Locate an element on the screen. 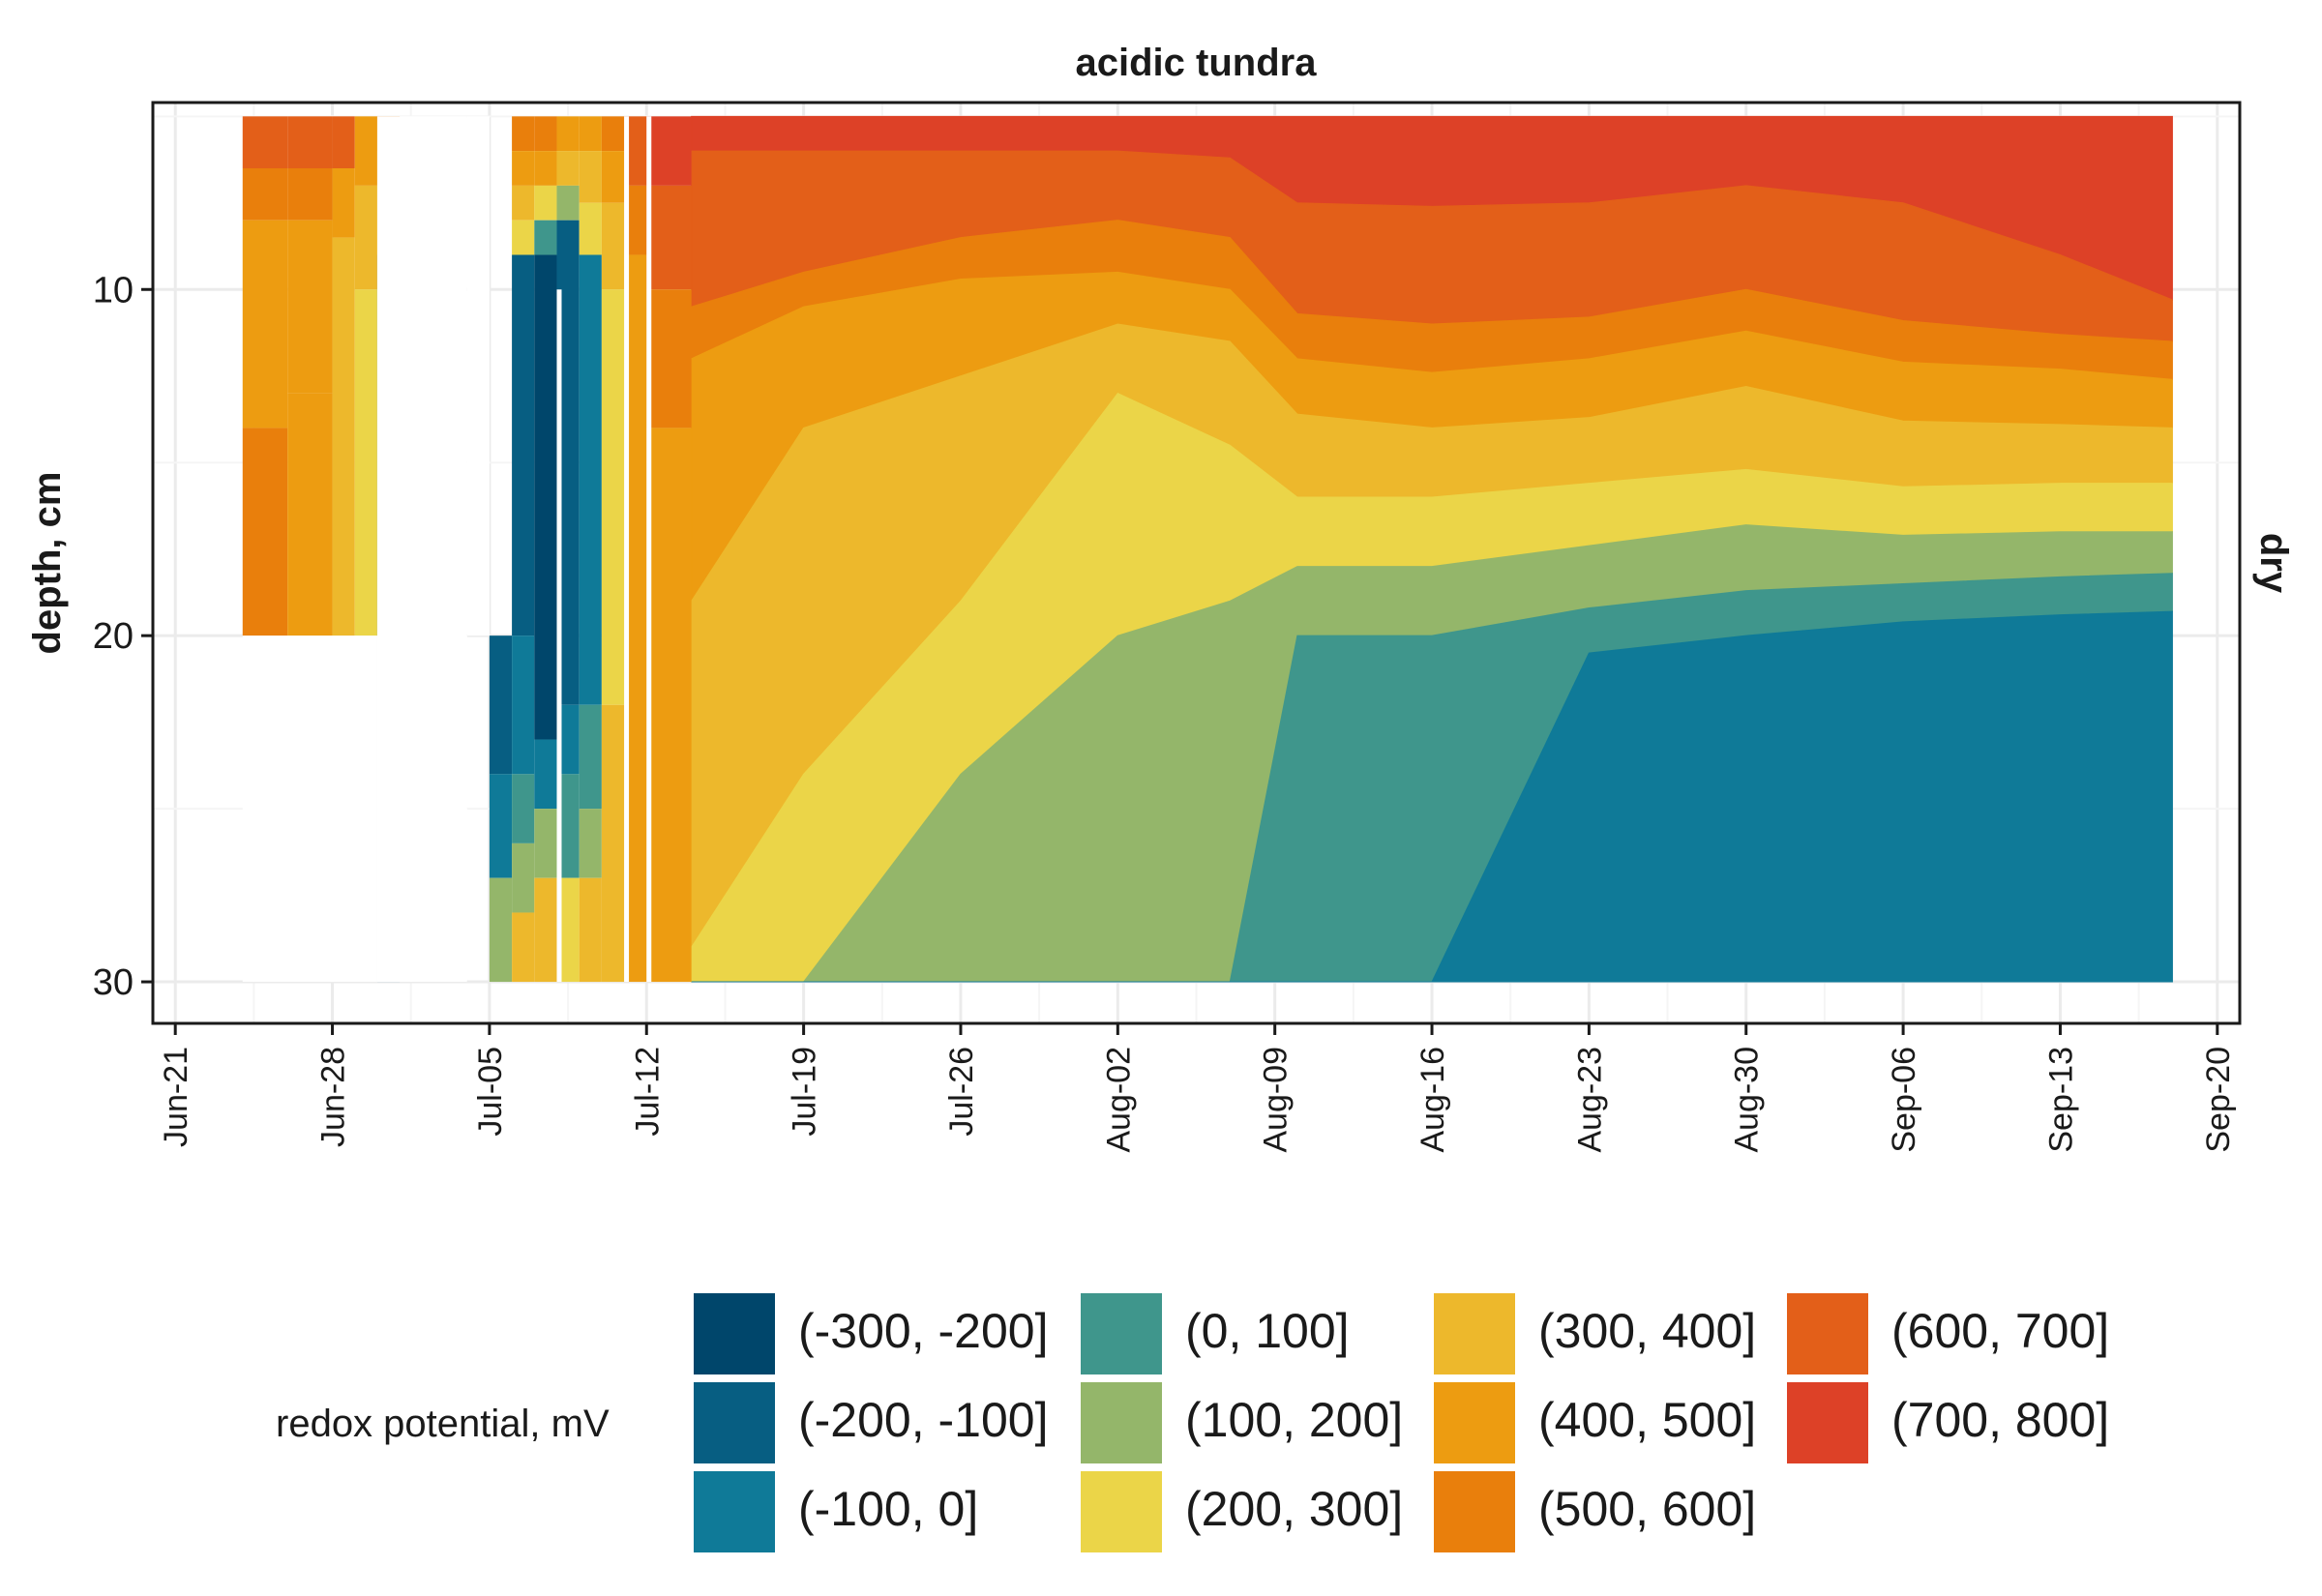 The height and width of the screenshot is (1596, 2322). chart-title: acidic tundra is located at coordinates (1197, 63).